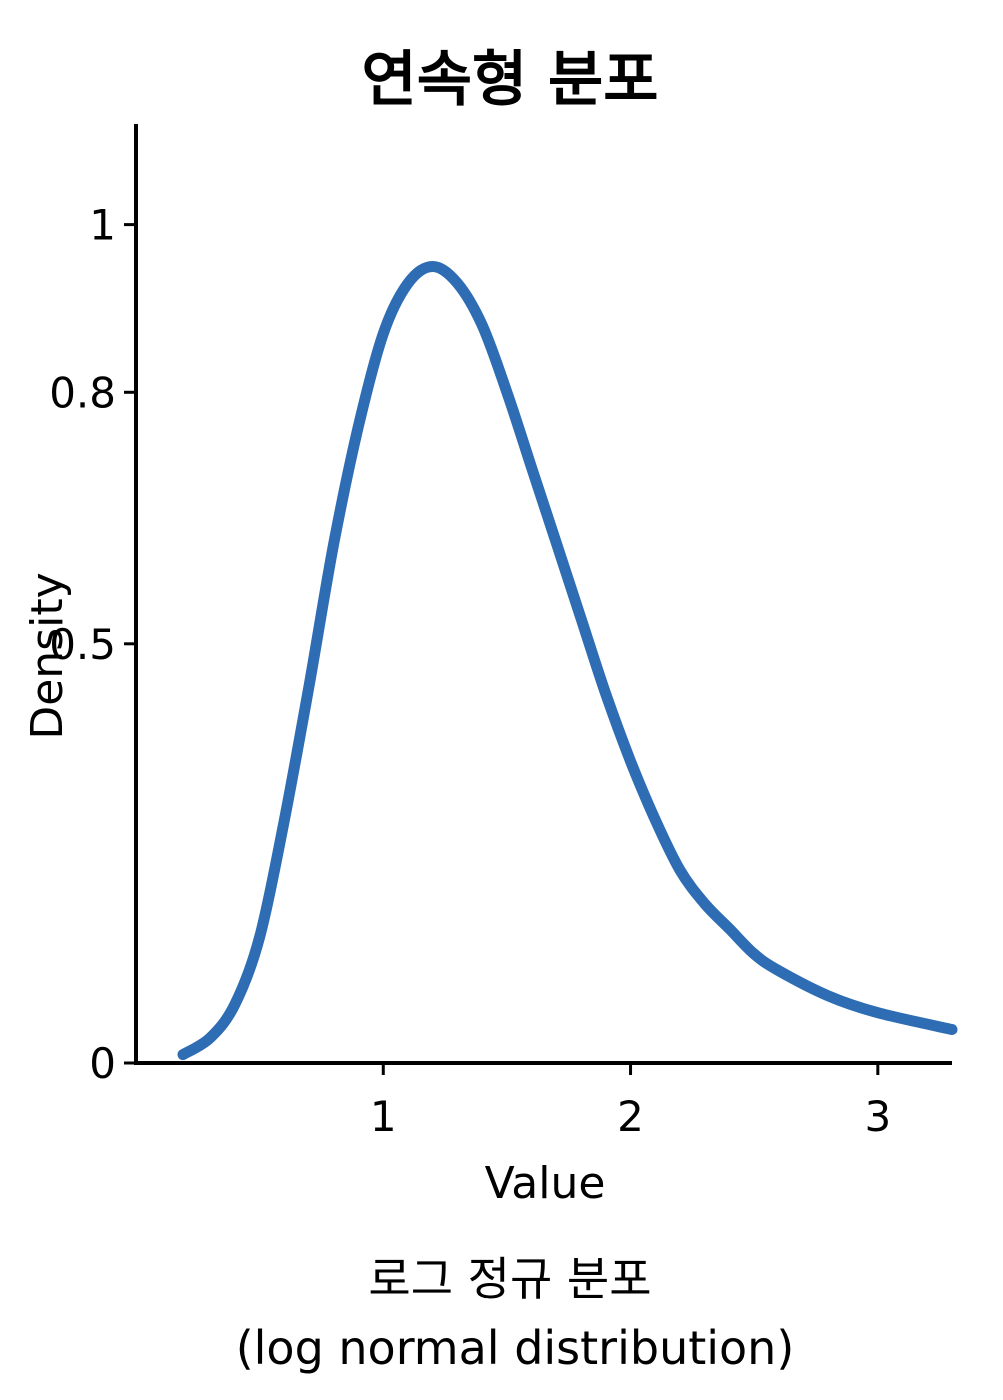  Describe the element at coordinates (509, 1279) in the screenshot. I see `caption-korean: 로그 정규 분포` at that location.